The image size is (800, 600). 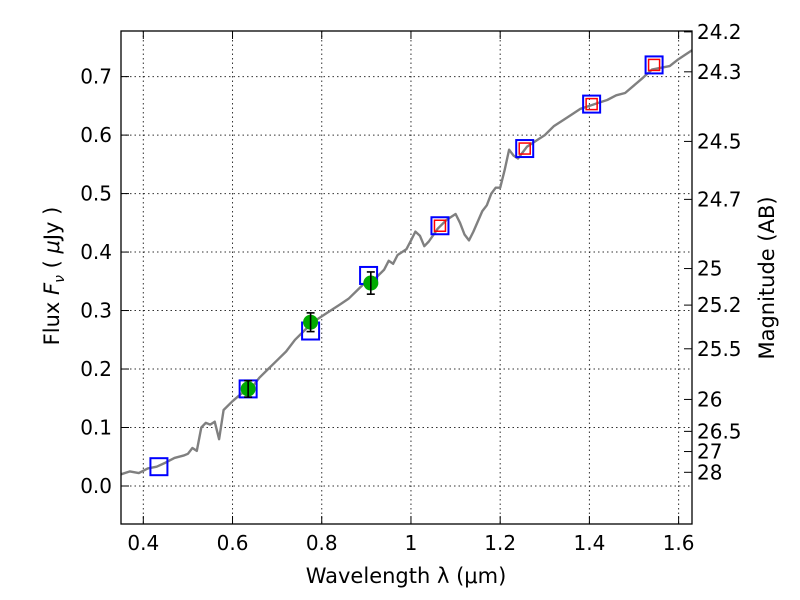 What do you see at coordinates (96, 194) in the screenshot?
I see `y-tick-label: 0.5` at bounding box center [96, 194].